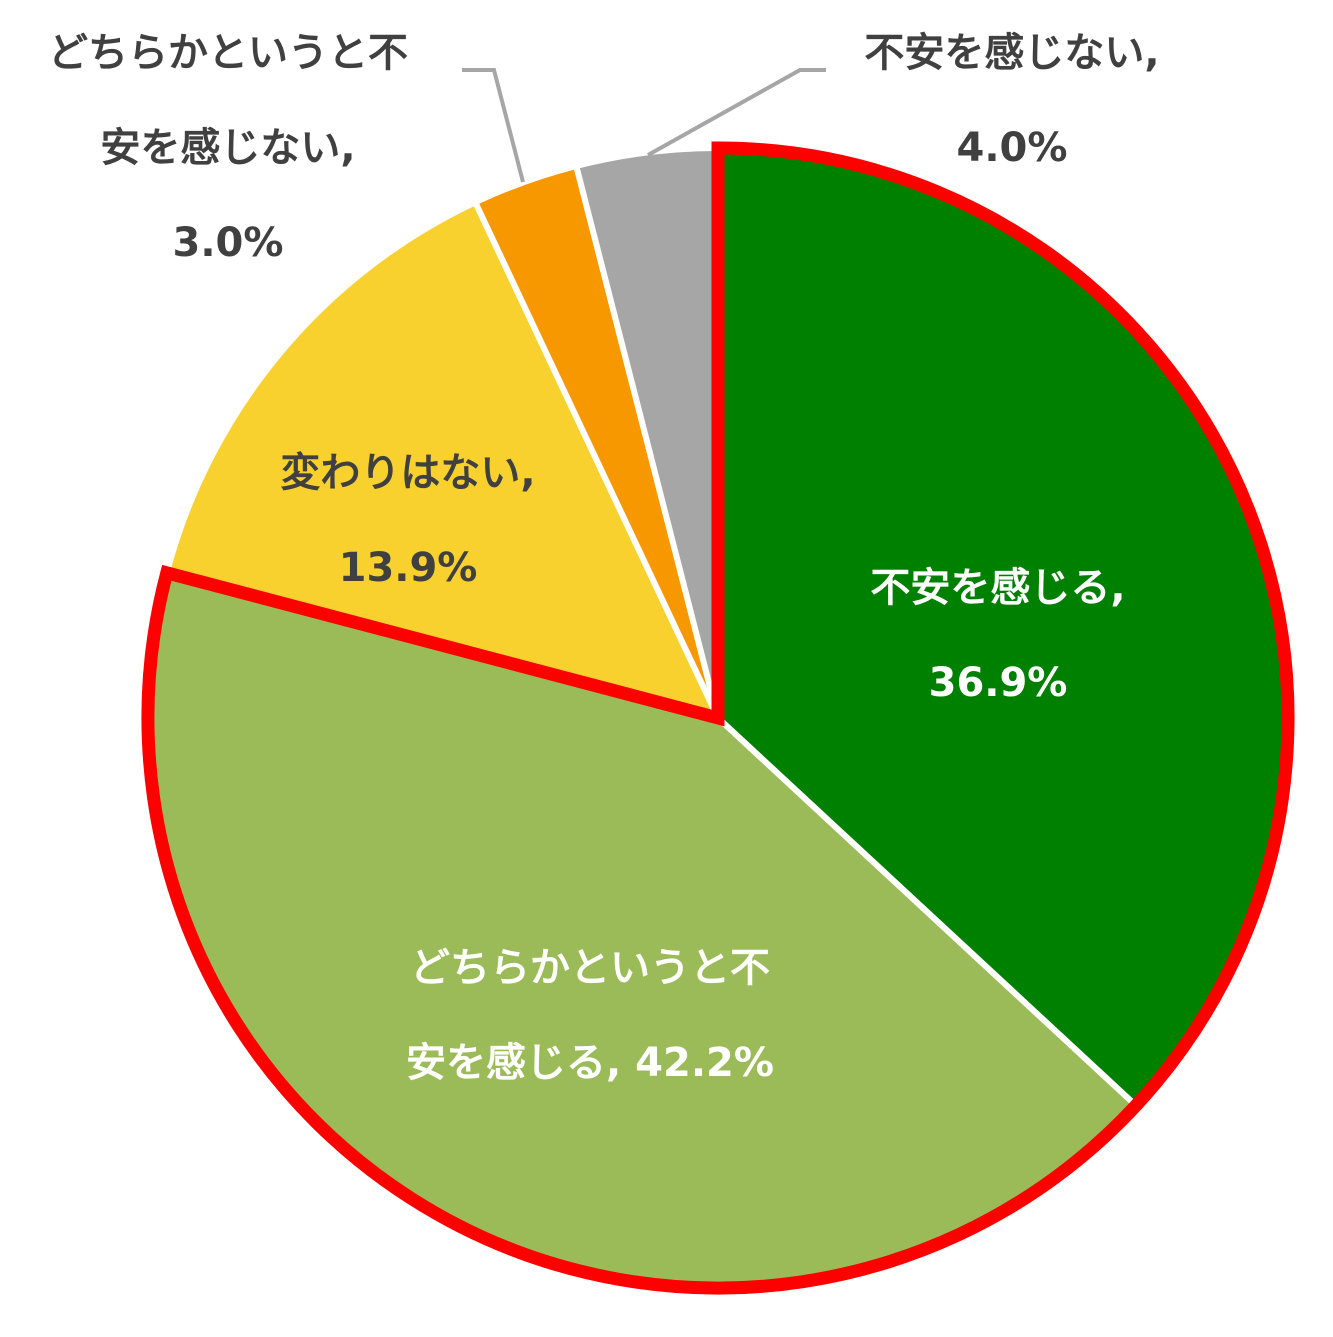  I want to click on slice-3-label: 変わりはない, 13.9%, so click(407, 520).